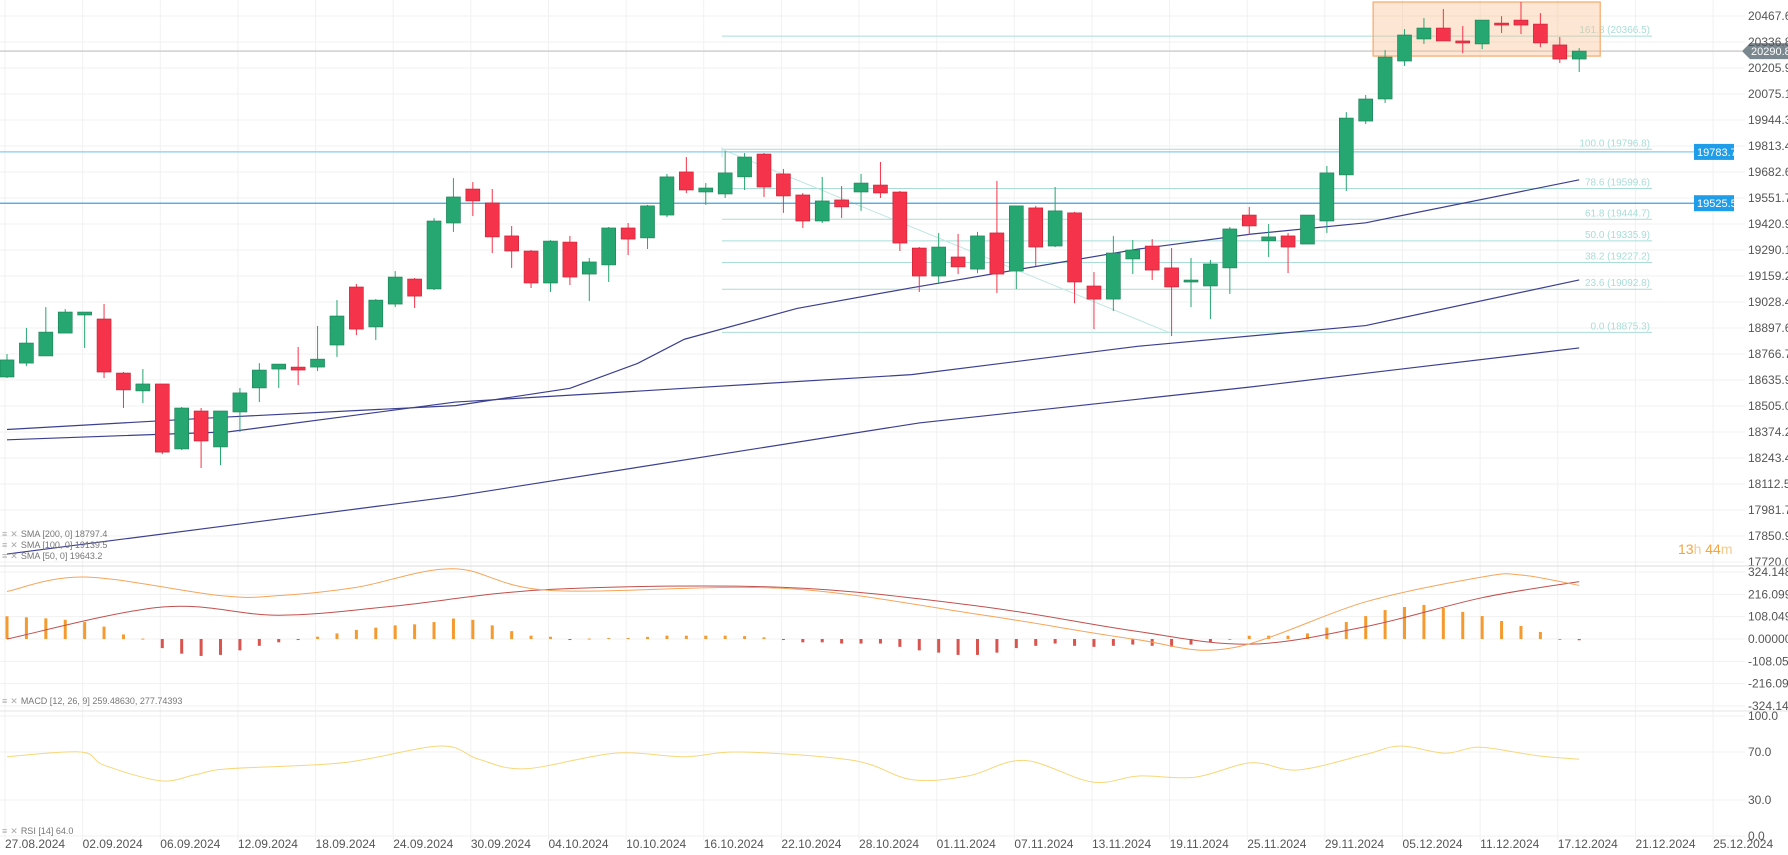  Describe the element at coordinates (52, 556) in the screenshot. I see `legend-sma50: ≡ ✕ SMA [50, 0] 19643.2` at that location.